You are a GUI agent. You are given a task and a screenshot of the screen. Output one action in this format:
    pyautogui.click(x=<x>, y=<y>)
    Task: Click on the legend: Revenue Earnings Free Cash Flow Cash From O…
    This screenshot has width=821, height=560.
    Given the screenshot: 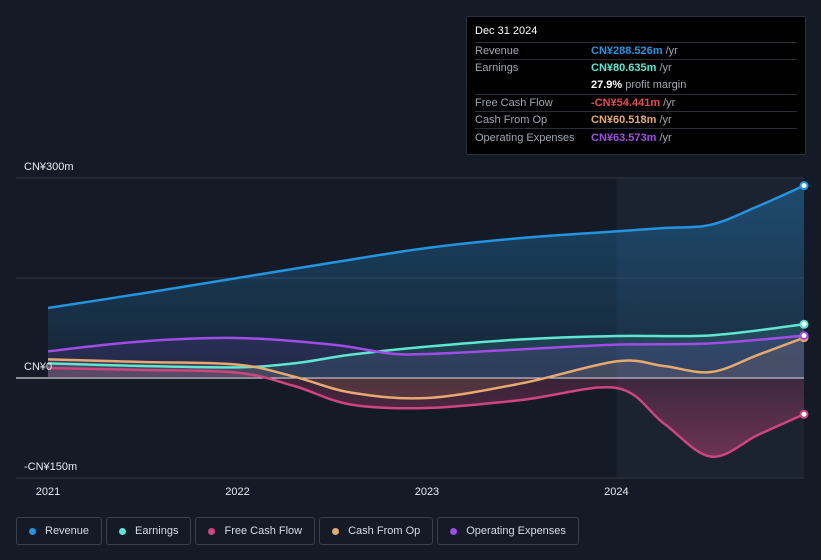 What is the action you would take?
    pyautogui.click(x=297, y=531)
    